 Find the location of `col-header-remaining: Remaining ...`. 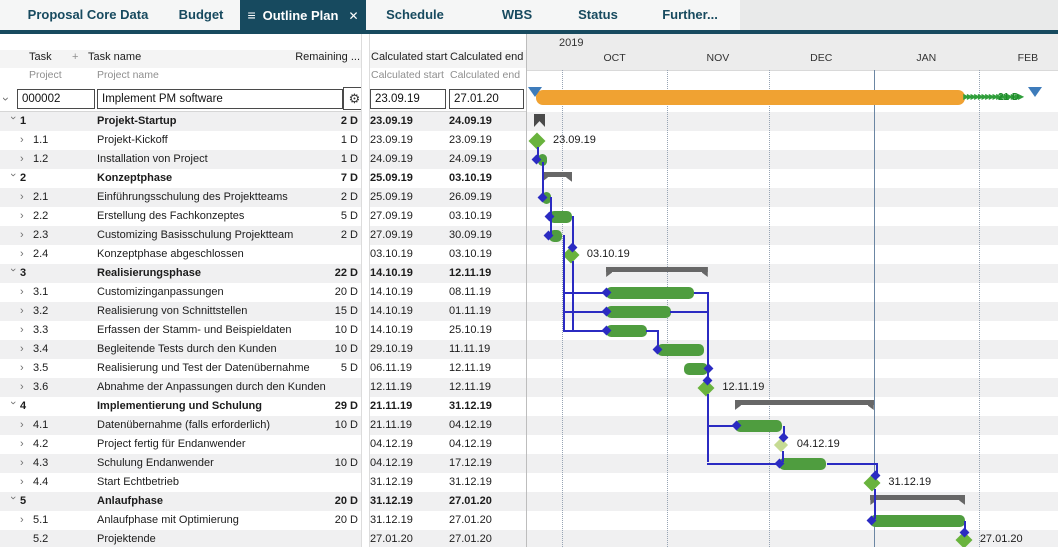

col-header-remaining: Remaining ... is located at coordinates (327, 57).